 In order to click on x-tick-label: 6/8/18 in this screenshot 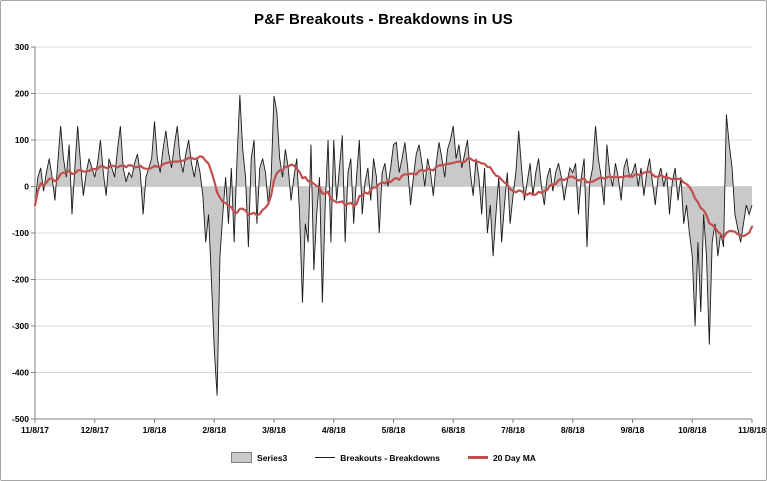, I will do `click(453, 430)`.